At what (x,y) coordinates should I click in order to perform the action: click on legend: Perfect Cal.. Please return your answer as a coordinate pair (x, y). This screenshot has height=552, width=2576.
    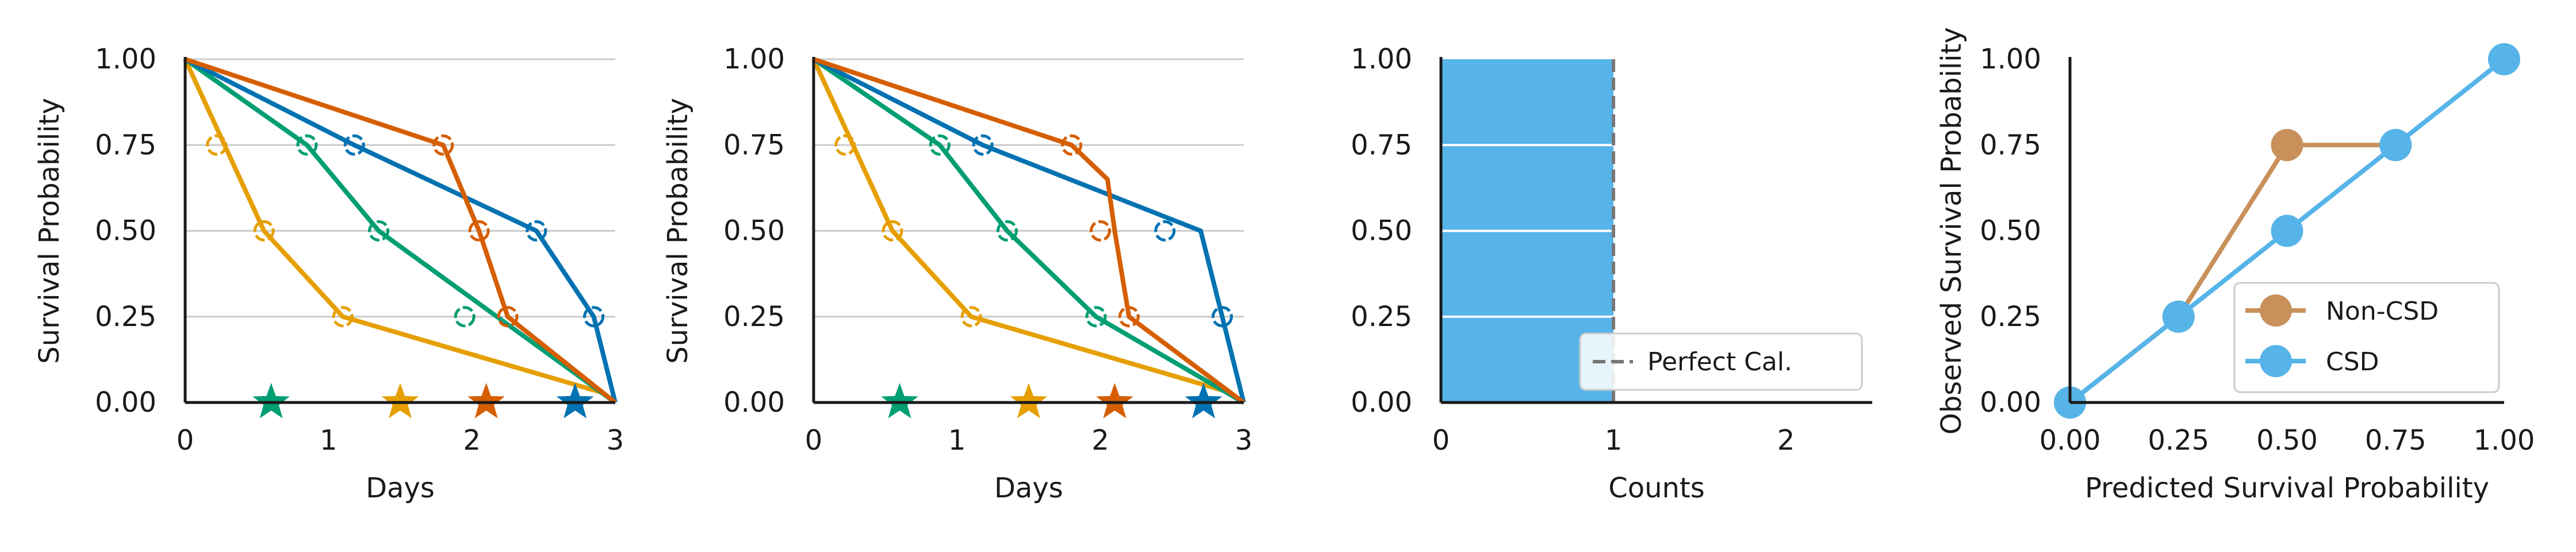
    Looking at the image, I should click on (1721, 361).